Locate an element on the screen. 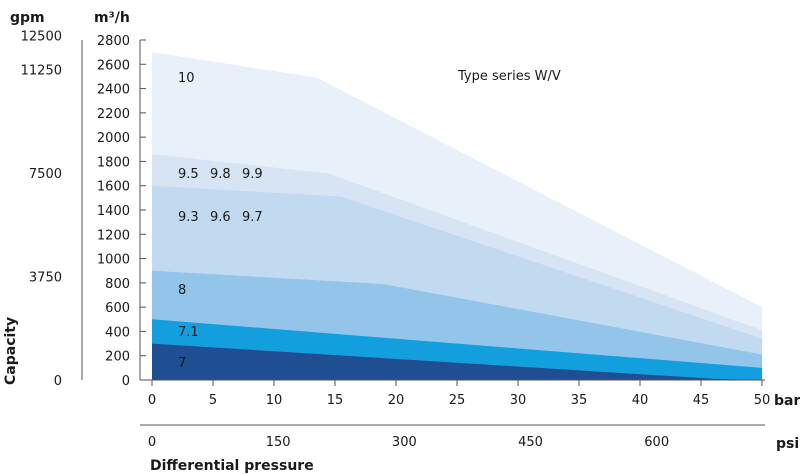 The image size is (800, 475). band-labels: 10 9.5 9.8 9.9 9.3 9.6 9.7 8 7.1 7 is located at coordinates (220, 221).